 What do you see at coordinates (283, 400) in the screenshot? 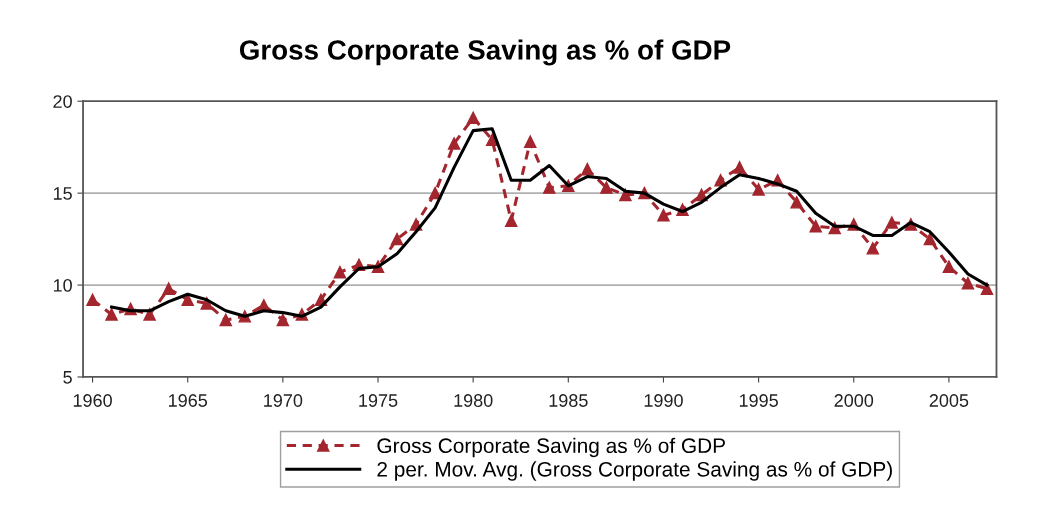
I see `x-tick-label: 1970` at bounding box center [283, 400].